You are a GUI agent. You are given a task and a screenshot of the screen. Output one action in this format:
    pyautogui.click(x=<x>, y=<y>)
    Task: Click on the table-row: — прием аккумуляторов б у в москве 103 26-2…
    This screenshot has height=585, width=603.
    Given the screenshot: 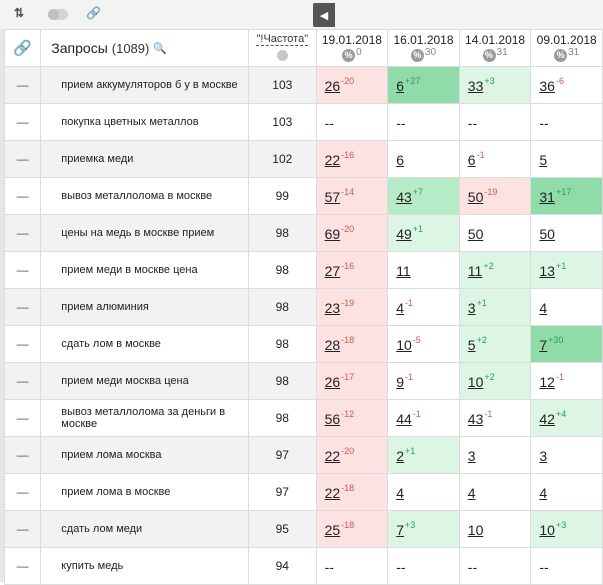 What is the action you would take?
    pyautogui.click(x=303, y=85)
    